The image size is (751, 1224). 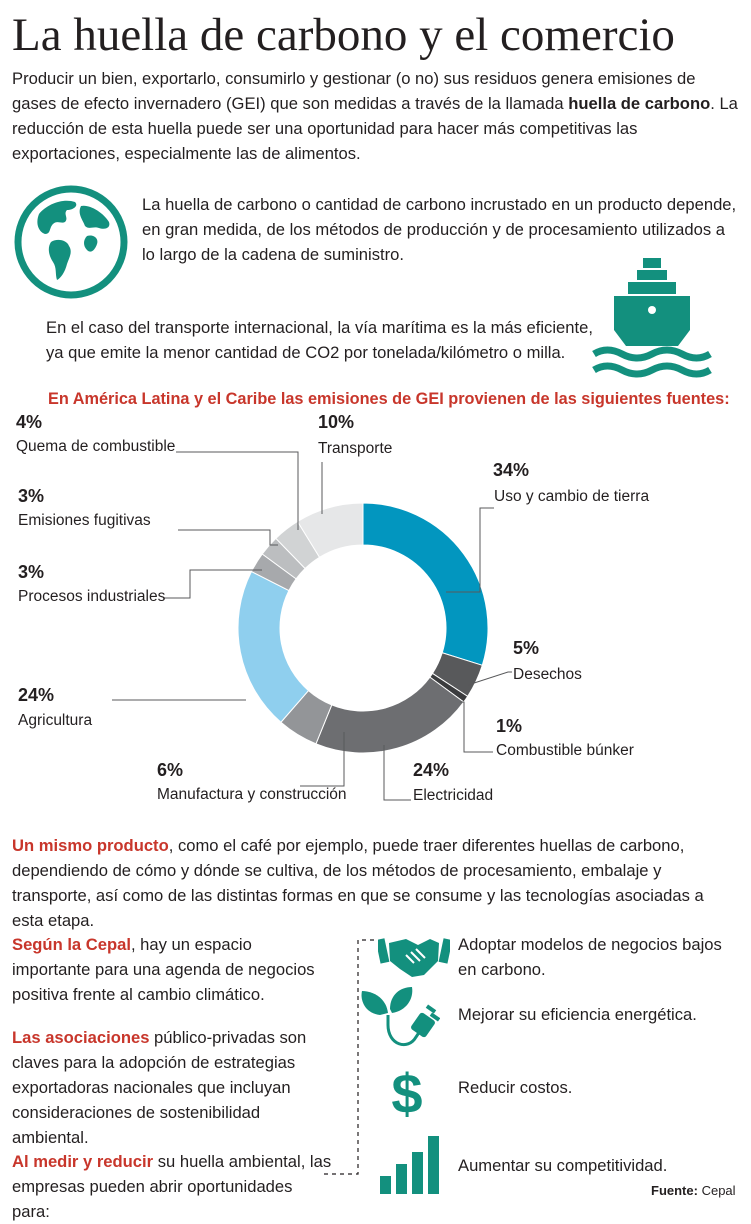 What do you see at coordinates (83, 1161) in the screenshot?
I see `measure-lead: Al medir y reducir` at bounding box center [83, 1161].